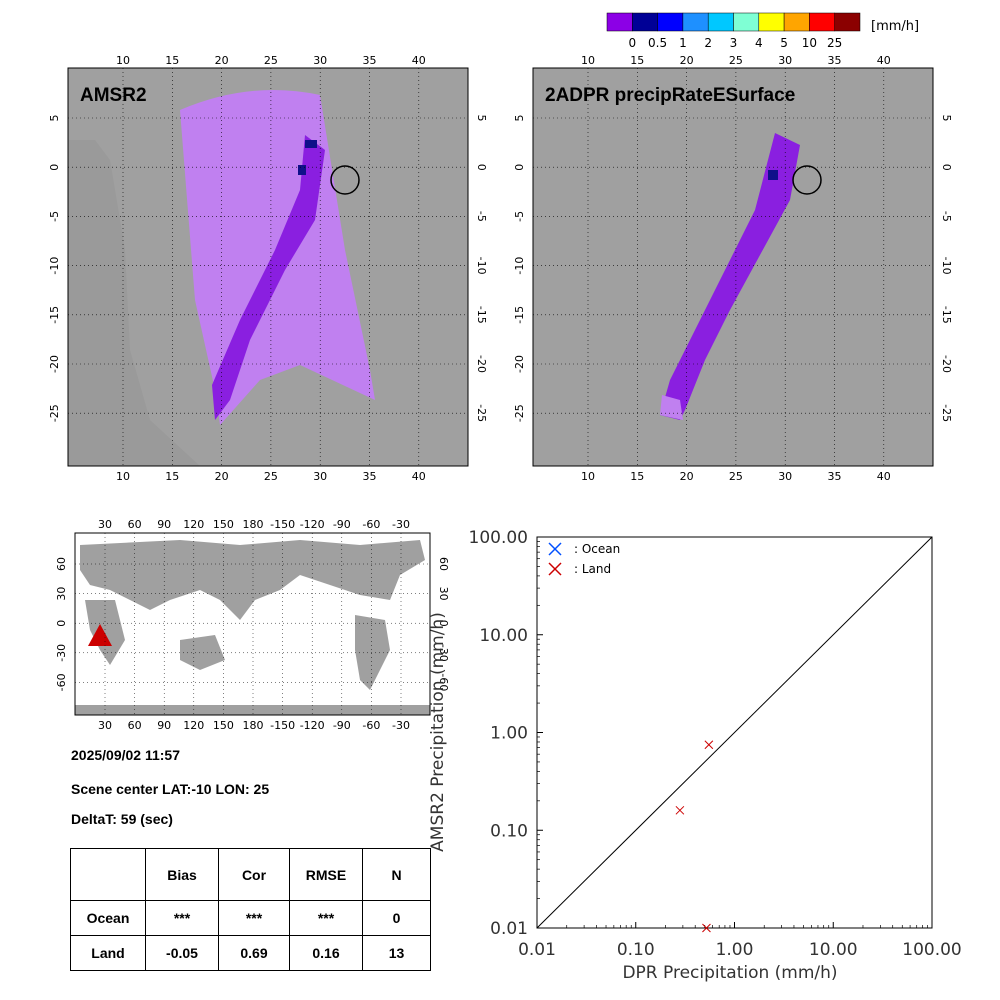  I want to click on world-lat-label-left: -60, so click(61, 682).